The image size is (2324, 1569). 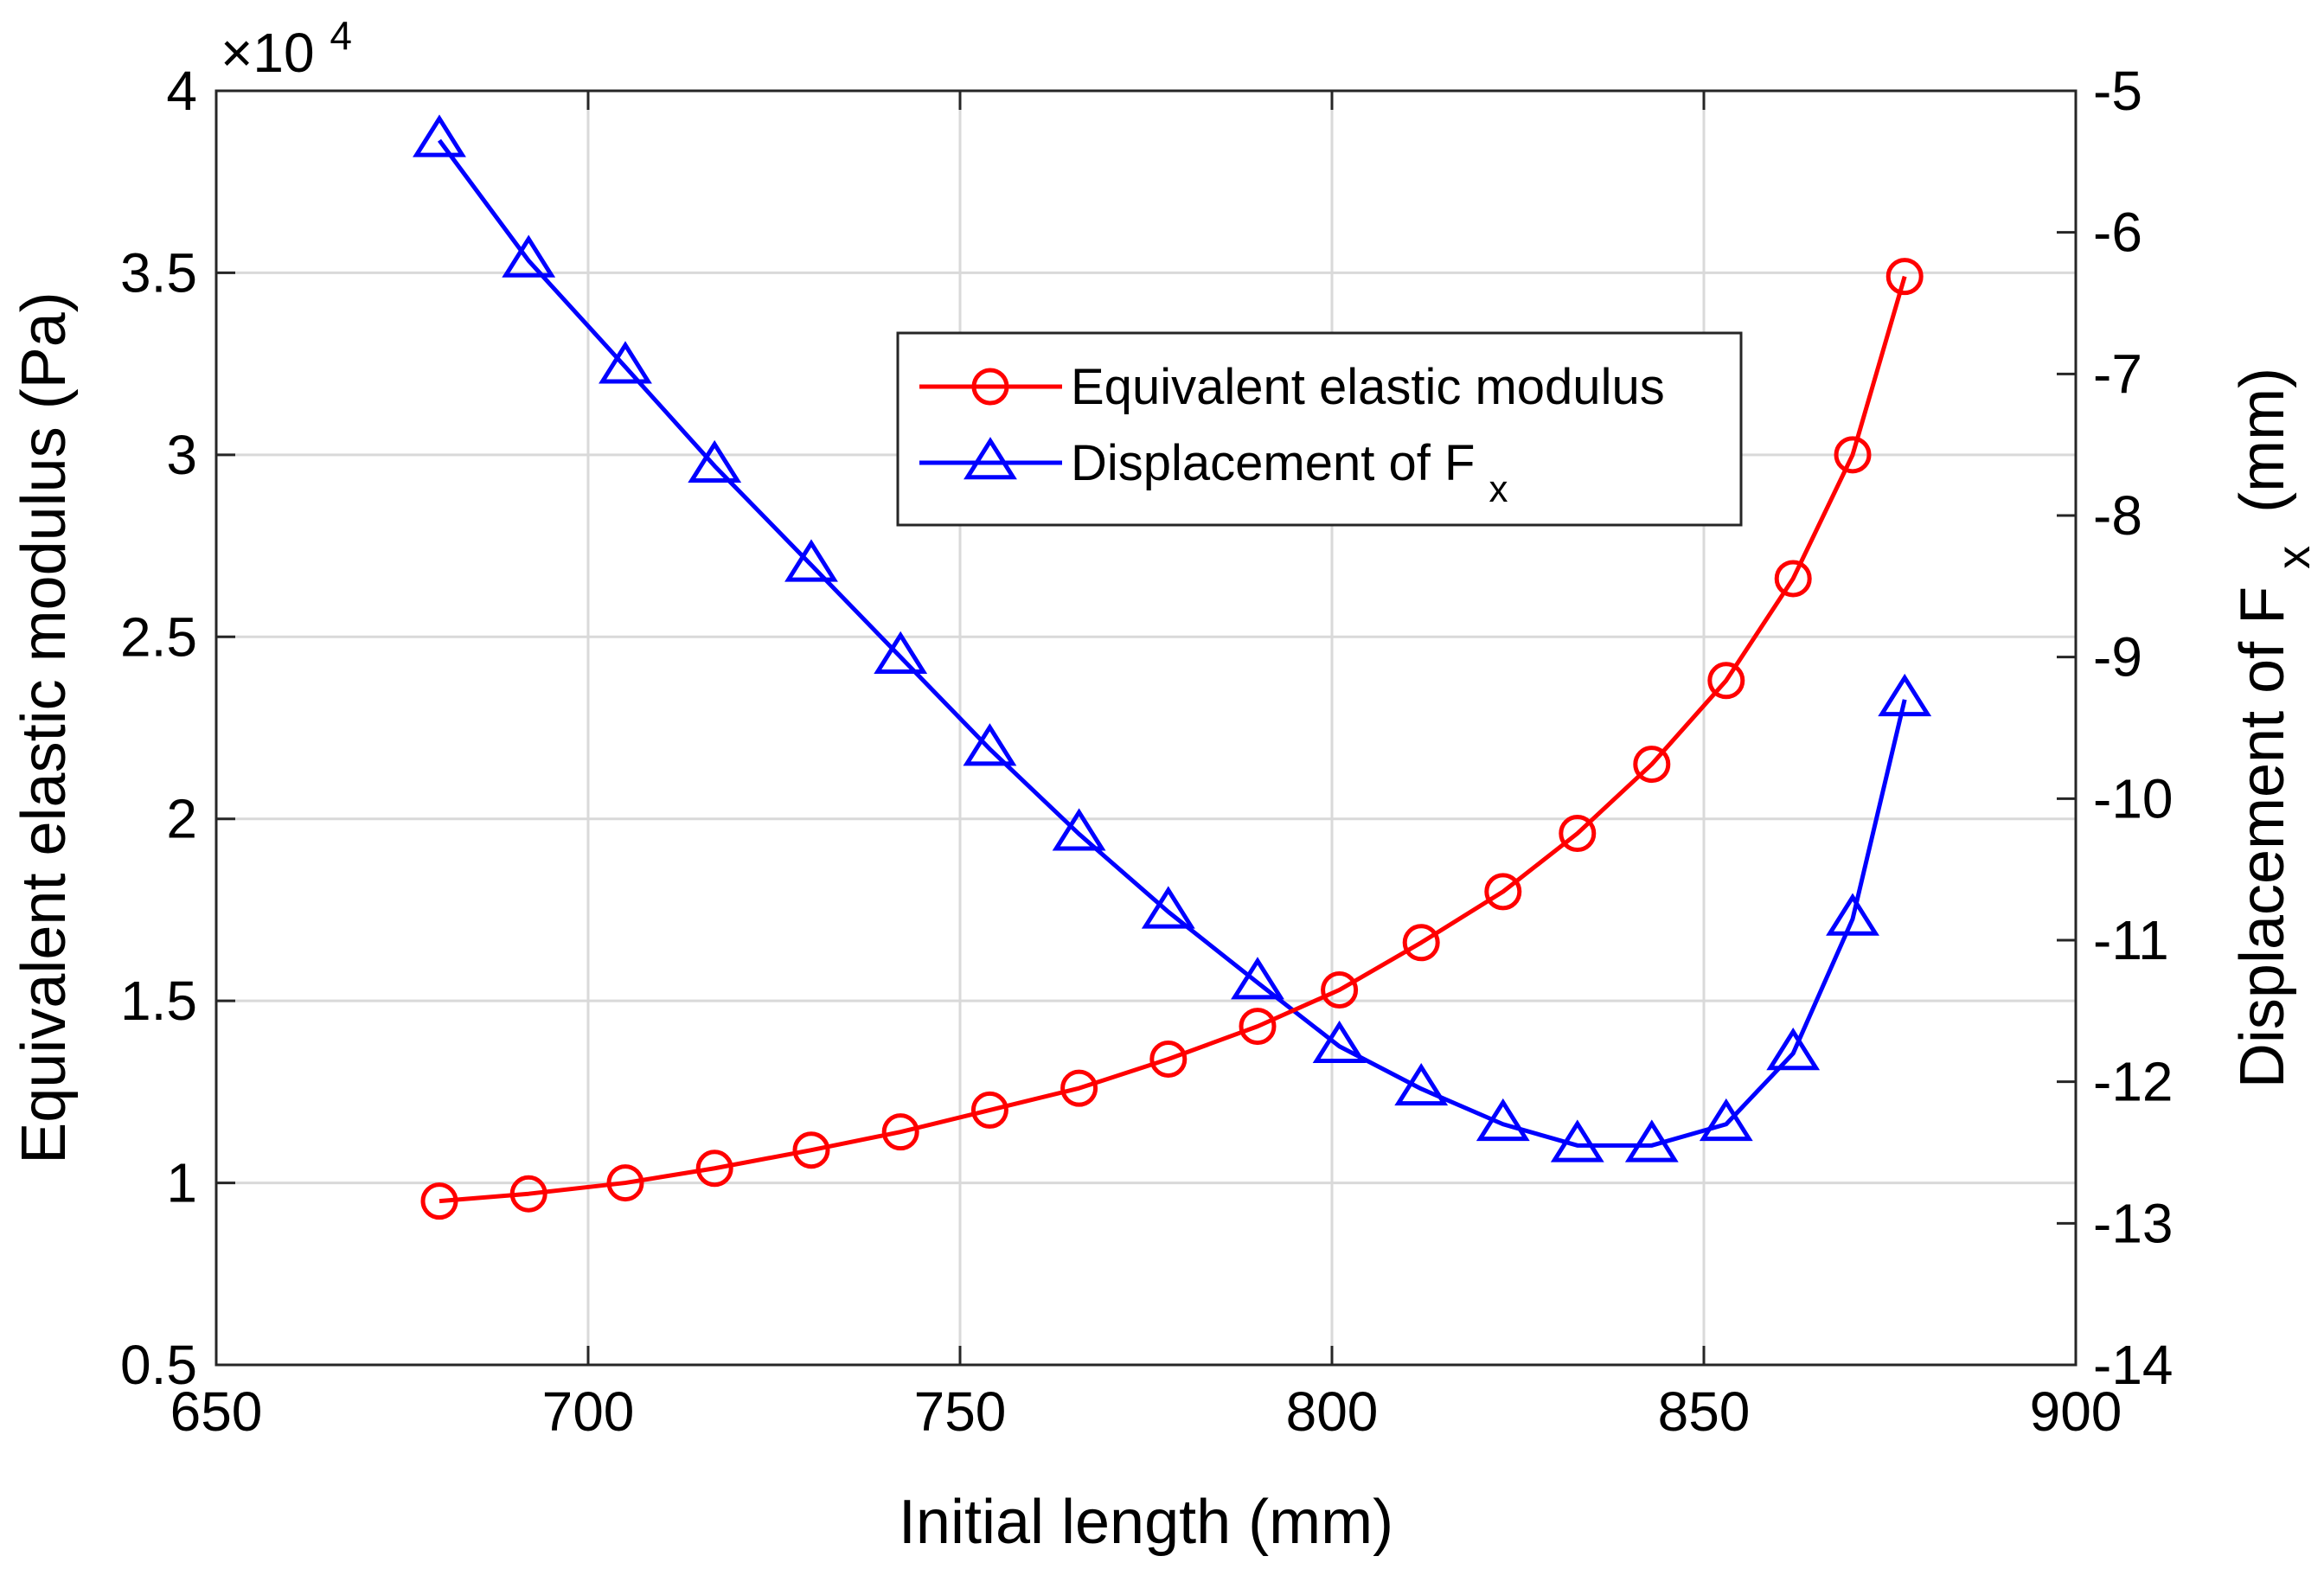 I want to click on x-tick-label: 900, so click(x=2076, y=1411).